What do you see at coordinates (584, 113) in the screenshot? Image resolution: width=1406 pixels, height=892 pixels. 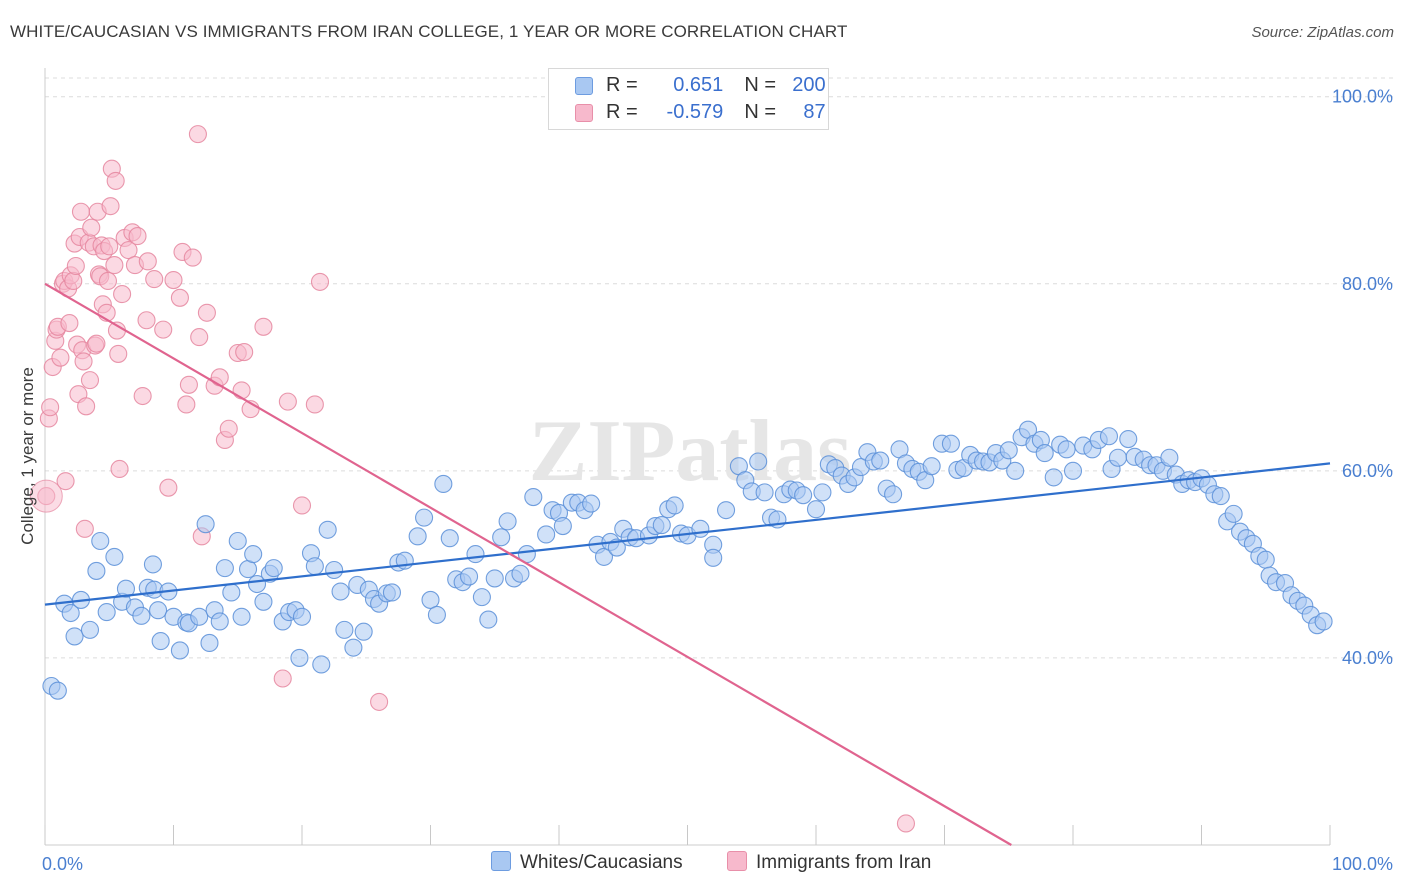 I see `iran-swatch` at bounding box center [584, 113].